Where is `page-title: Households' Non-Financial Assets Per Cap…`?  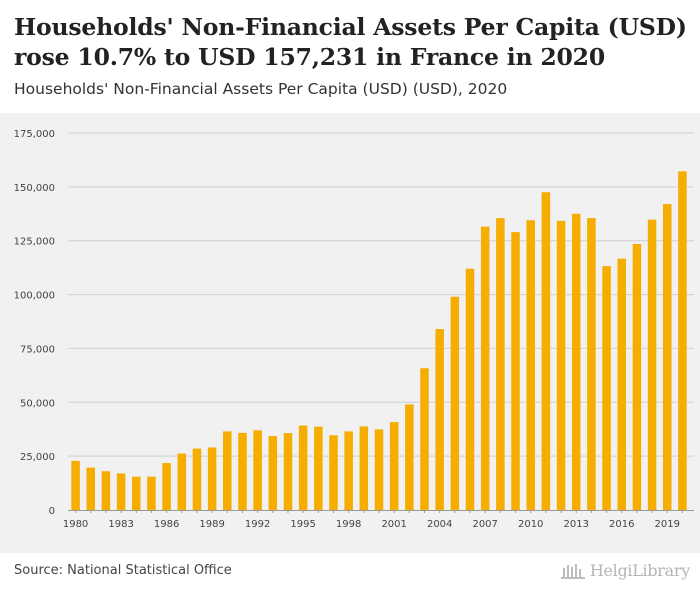 page-title: Households' Non-Financial Assets Per Cap… is located at coordinates (350, 42).